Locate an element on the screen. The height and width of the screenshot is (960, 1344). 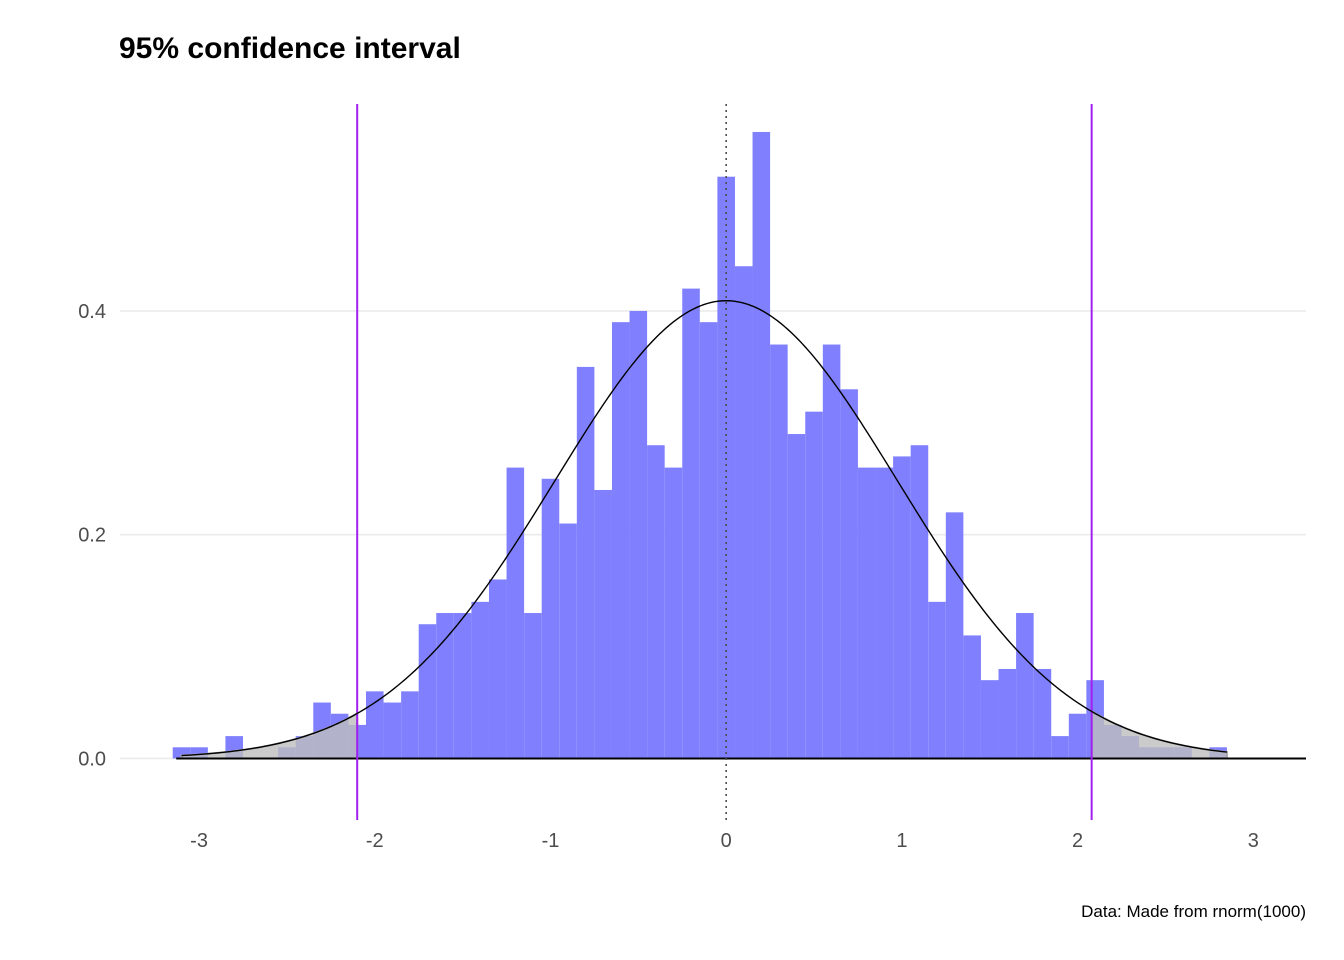
x-tick-label: 3 is located at coordinates (1253, 841).